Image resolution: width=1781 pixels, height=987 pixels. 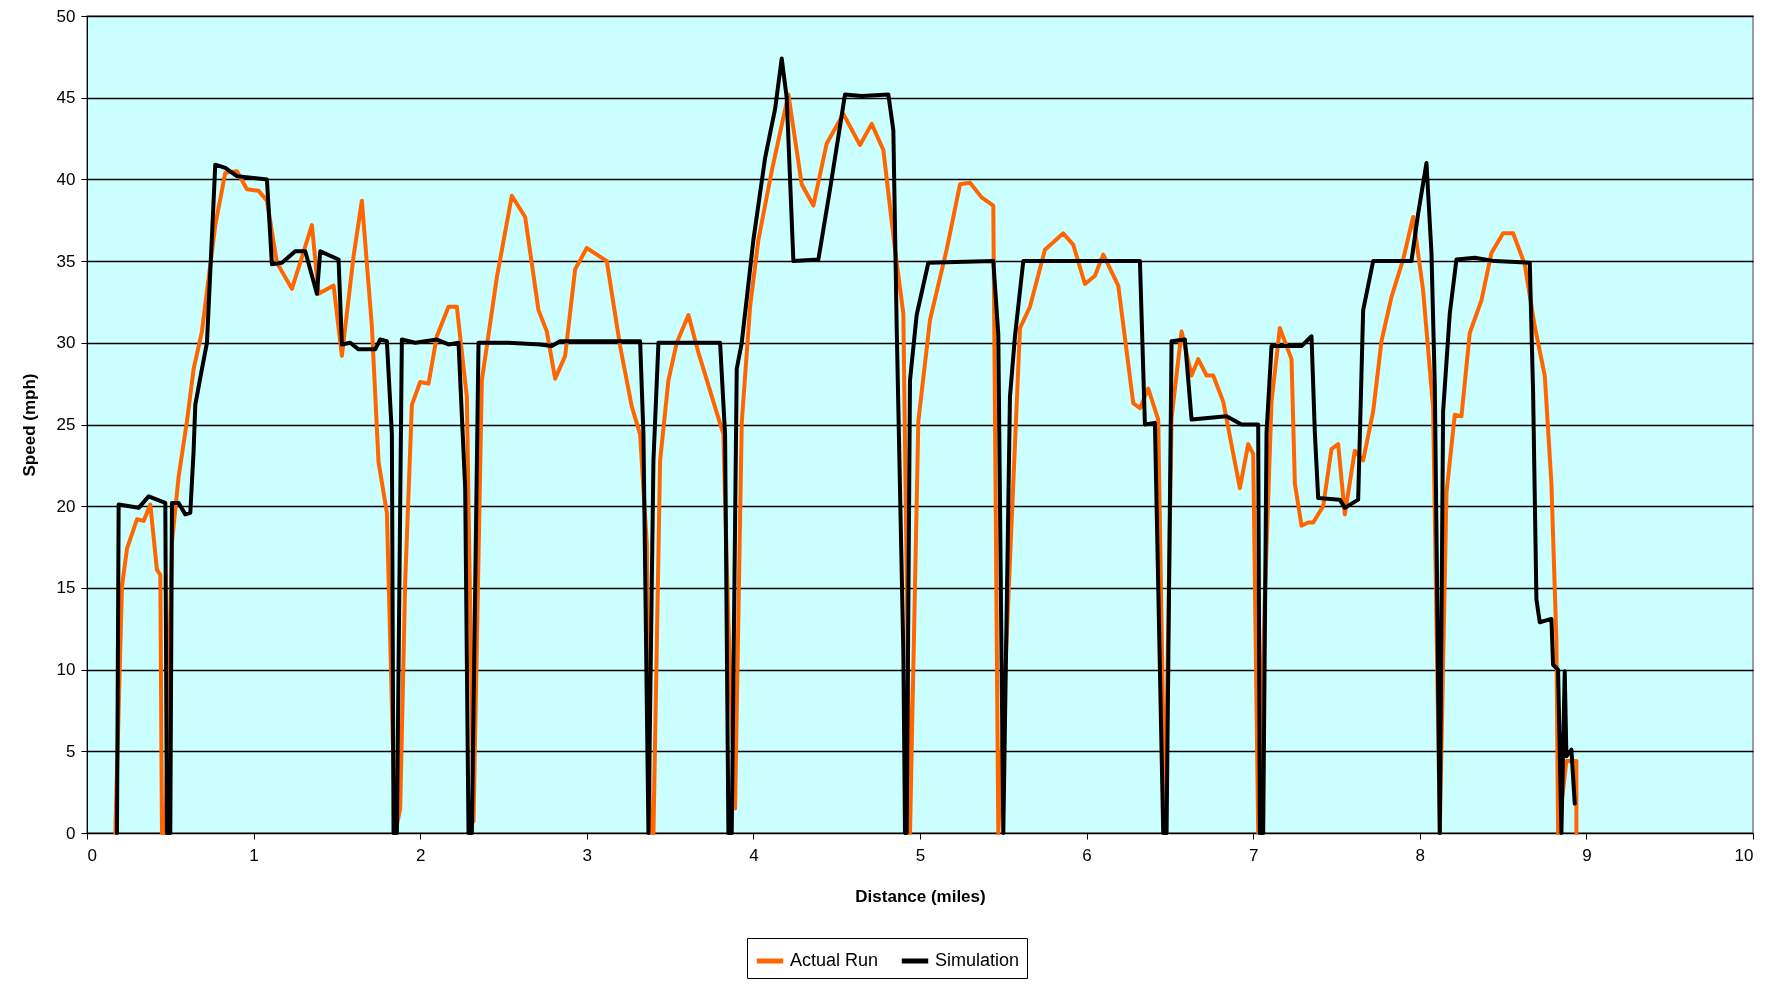 What do you see at coordinates (420, 855) in the screenshot?
I see `x-tick-label: 2` at bounding box center [420, 855].